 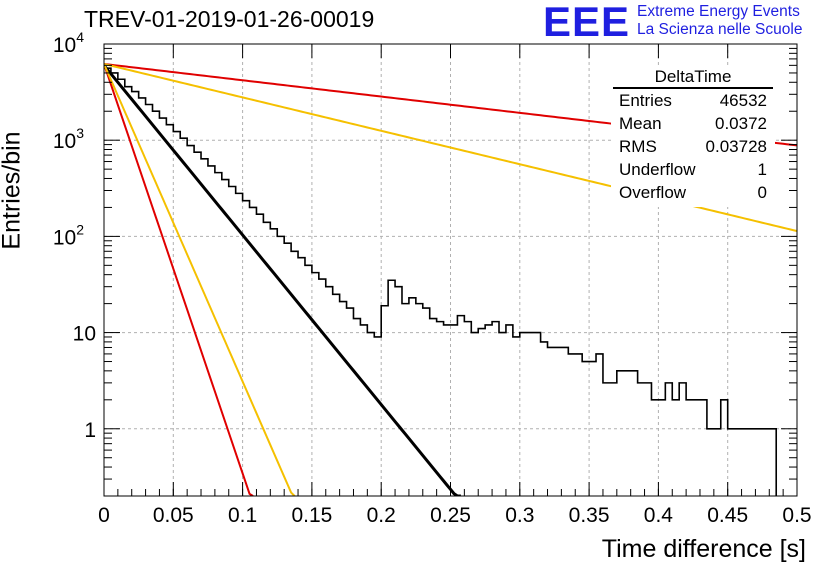 I want to click on x-tick-label: 0.1, so click(x=242, y=515).